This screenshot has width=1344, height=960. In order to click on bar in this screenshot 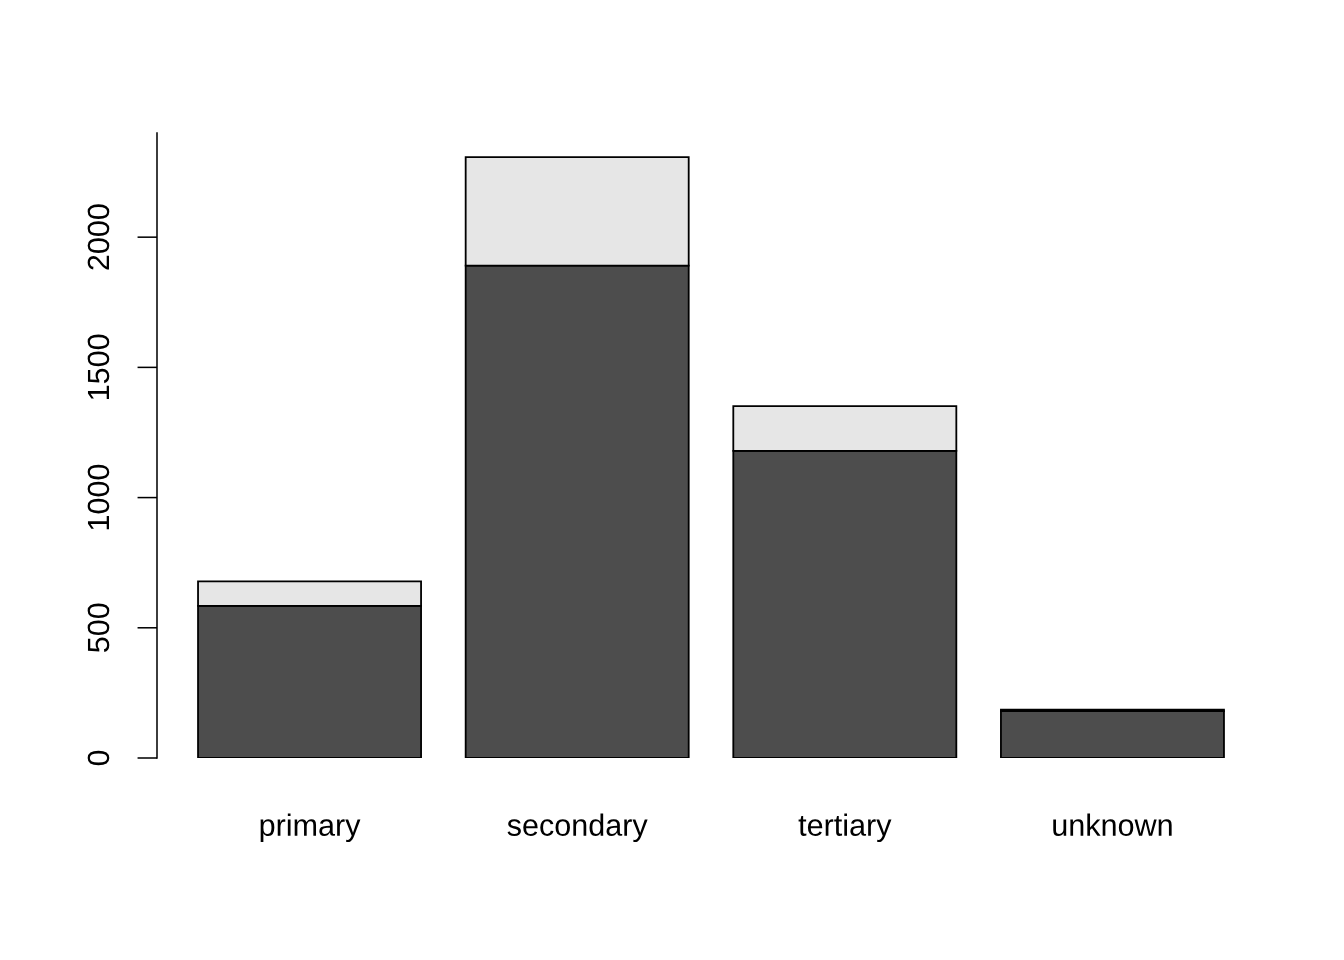, I will do `click(1112, 734)`.